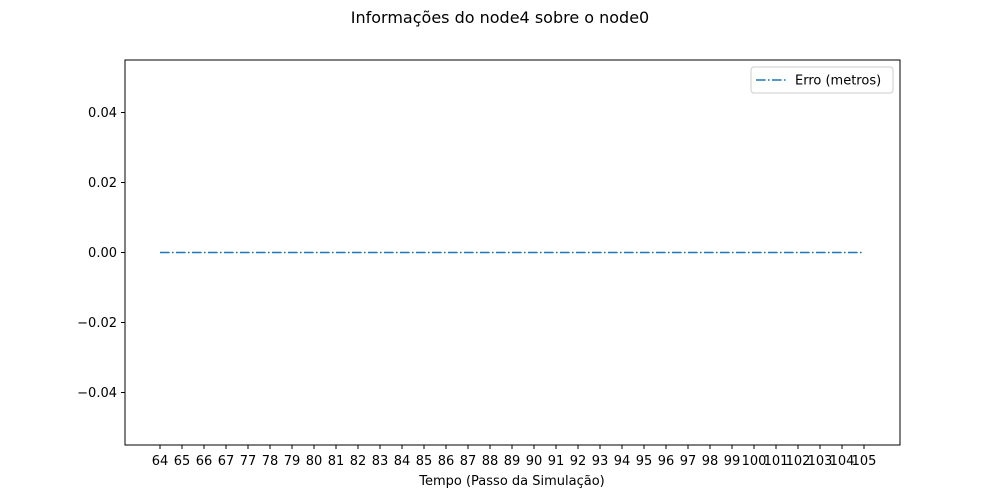  What do you see at coordinates (798, 461) in the screenshot?
I see `x-tick-label: 102` at bounding box center [798, 461].